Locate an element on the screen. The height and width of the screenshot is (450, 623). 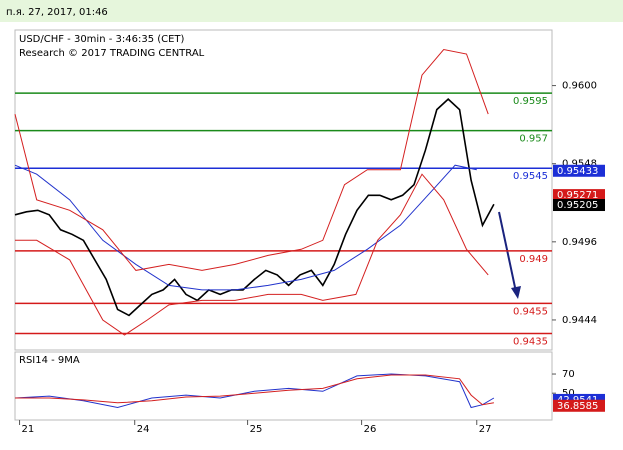
price-box-label: 0.95205 is located at coordinates (577, 205).